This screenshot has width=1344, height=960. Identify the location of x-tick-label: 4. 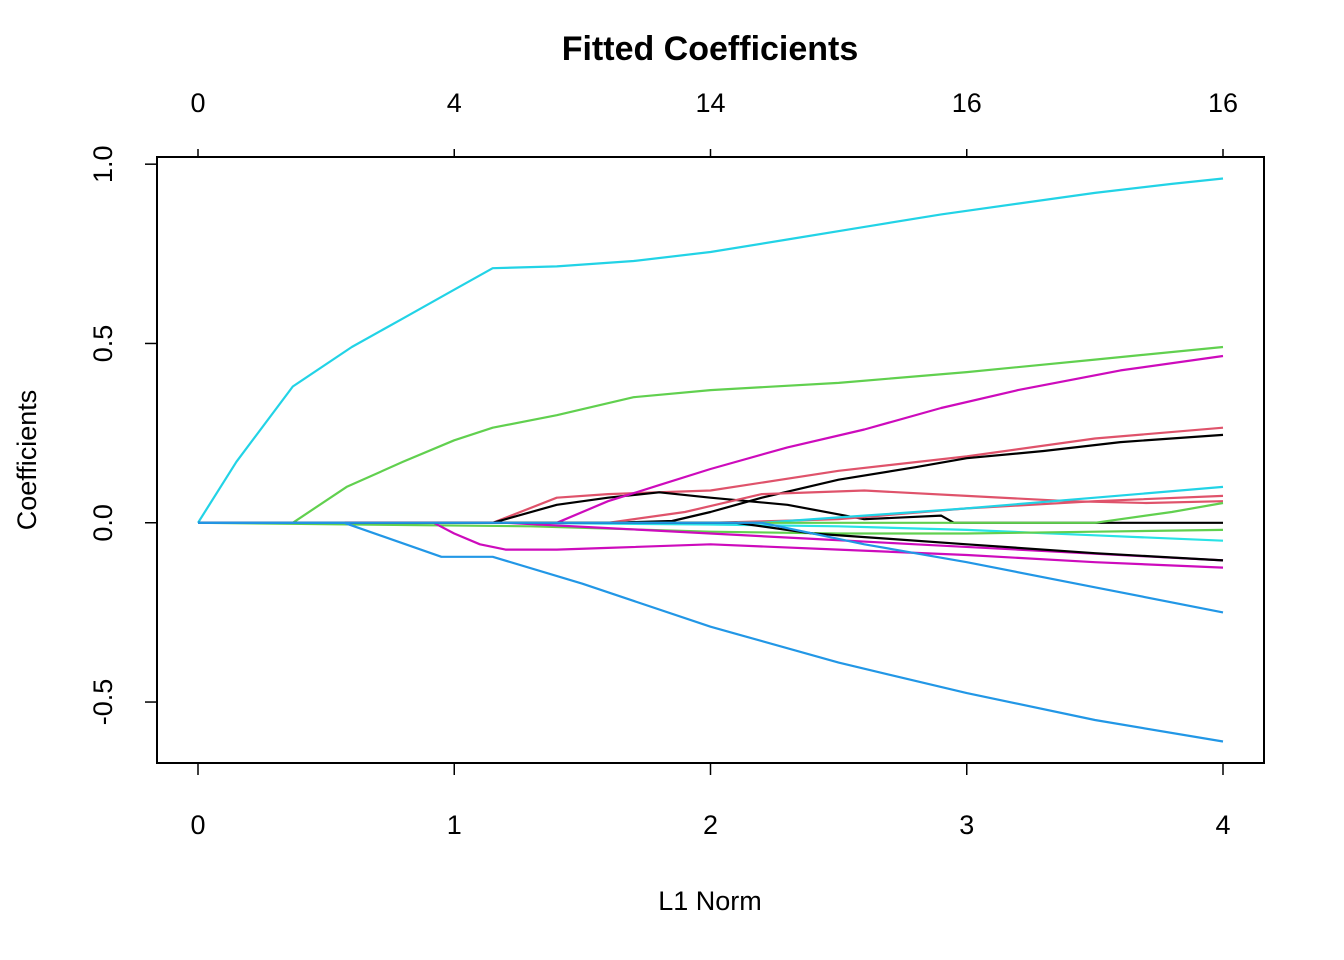
(1222, 825).